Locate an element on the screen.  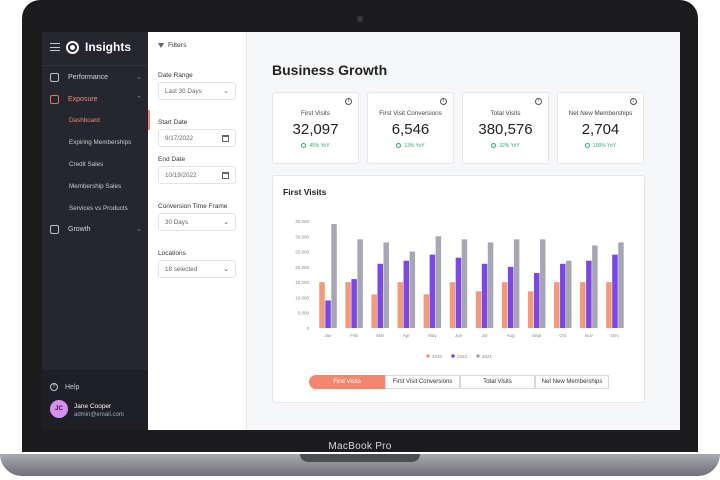
bar-2021-sept is located at coordinates (542, 283).